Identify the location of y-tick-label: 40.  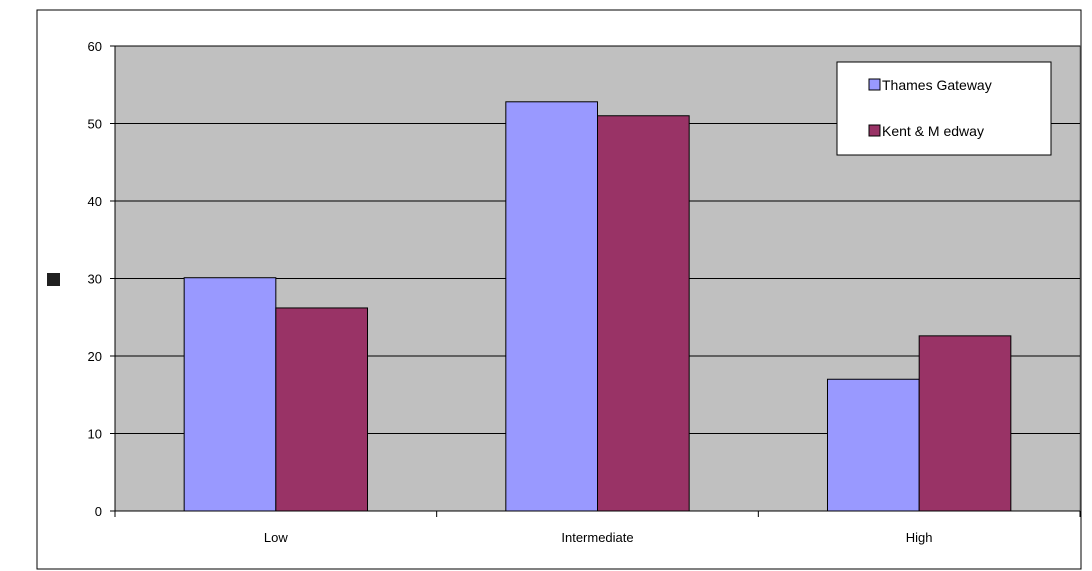
(95, 201).